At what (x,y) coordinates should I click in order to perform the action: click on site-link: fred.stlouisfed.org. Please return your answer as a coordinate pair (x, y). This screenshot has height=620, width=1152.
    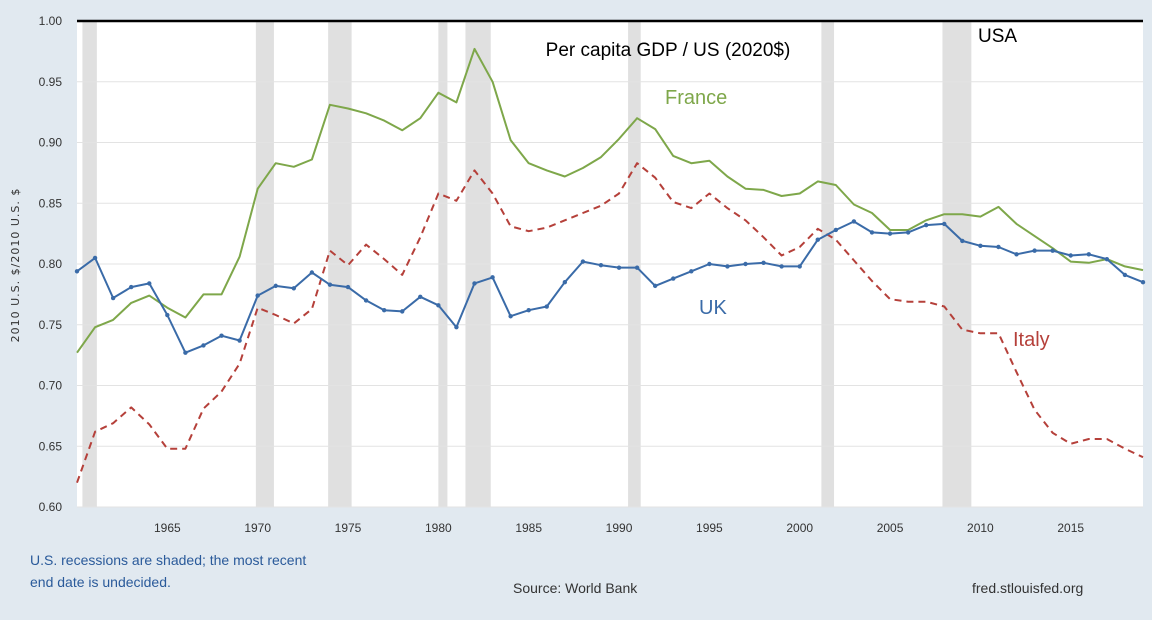
    Looking at the image, I should click on (1028, 588).